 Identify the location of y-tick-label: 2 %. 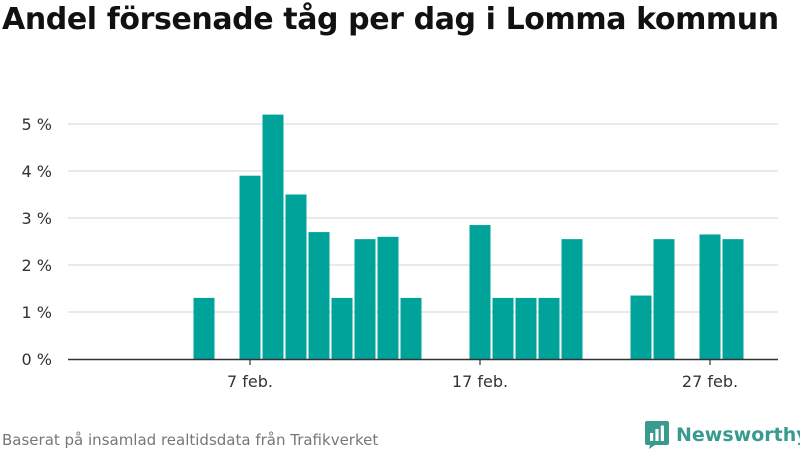
(37, 265).